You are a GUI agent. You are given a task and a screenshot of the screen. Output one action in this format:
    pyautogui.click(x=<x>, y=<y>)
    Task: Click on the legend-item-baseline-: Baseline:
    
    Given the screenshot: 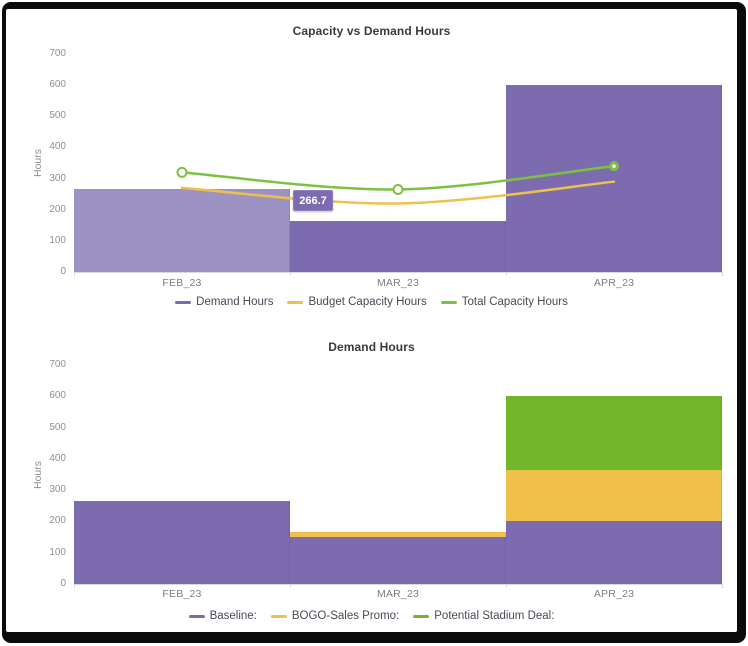 What is the action you would take?
    pyautogui.click(x=222, y=616)
    